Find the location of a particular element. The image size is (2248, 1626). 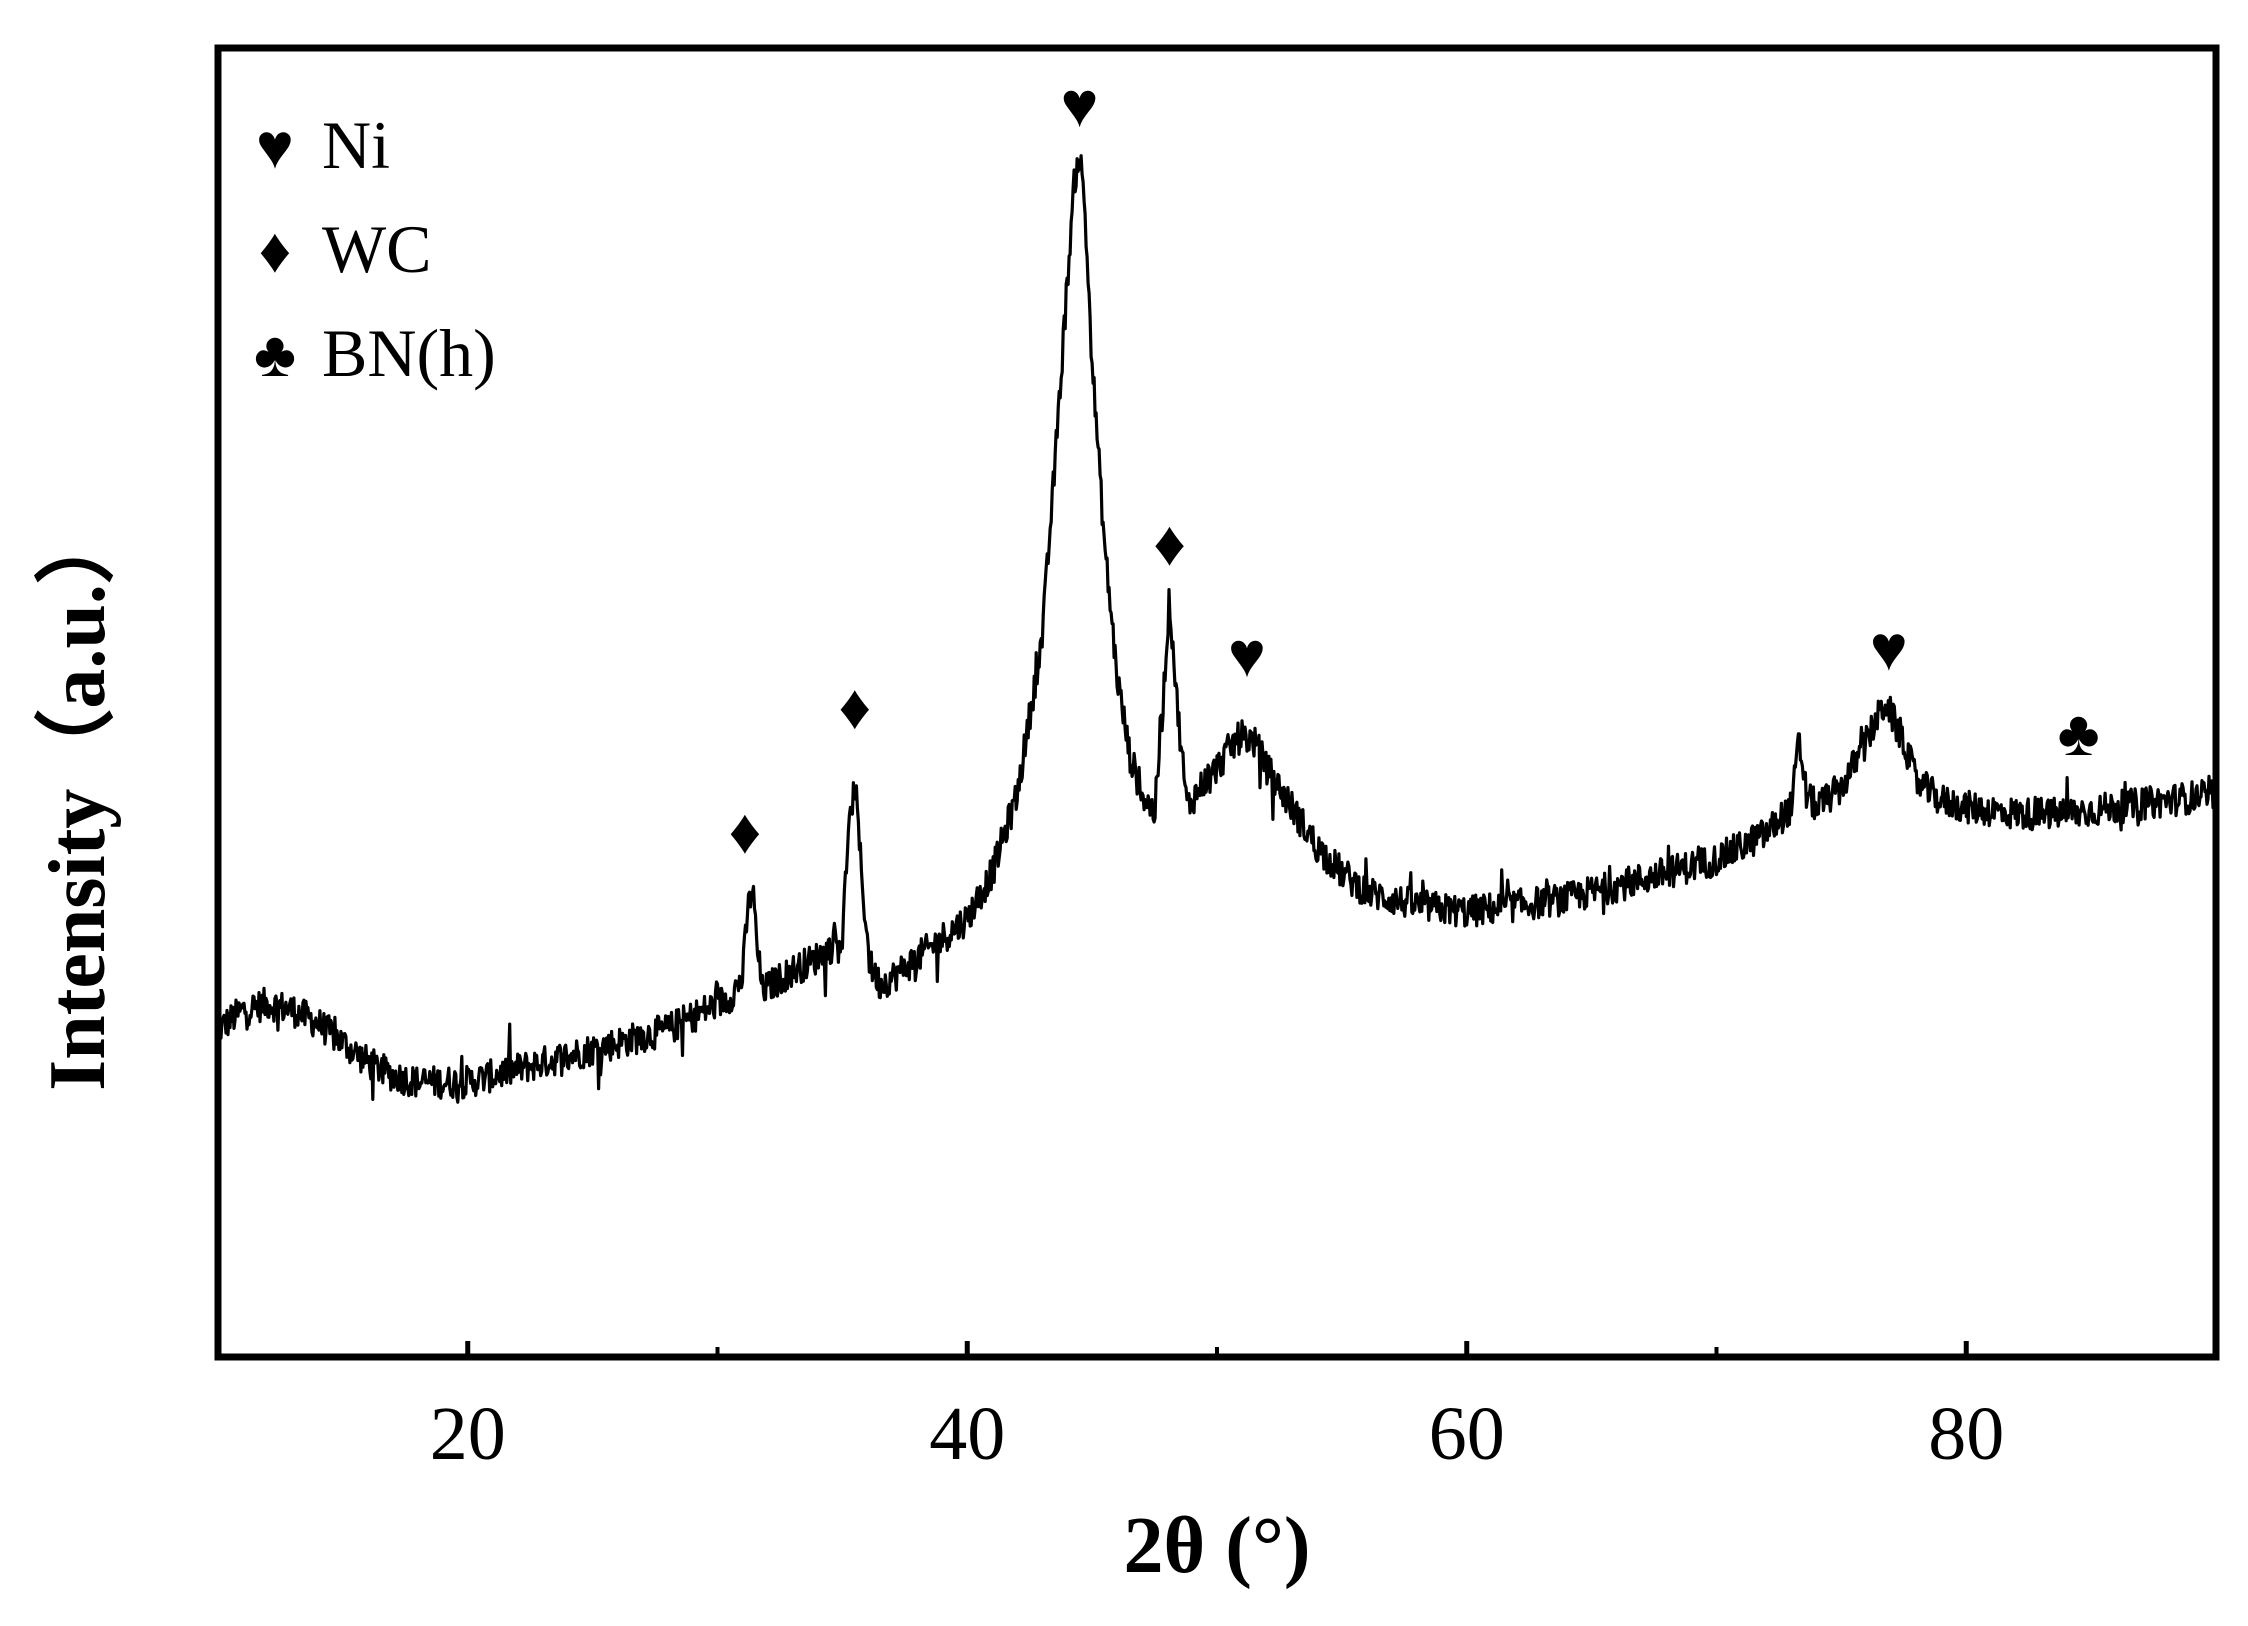

x-tick-label: 60 is located at coordinates (1467, 1434).